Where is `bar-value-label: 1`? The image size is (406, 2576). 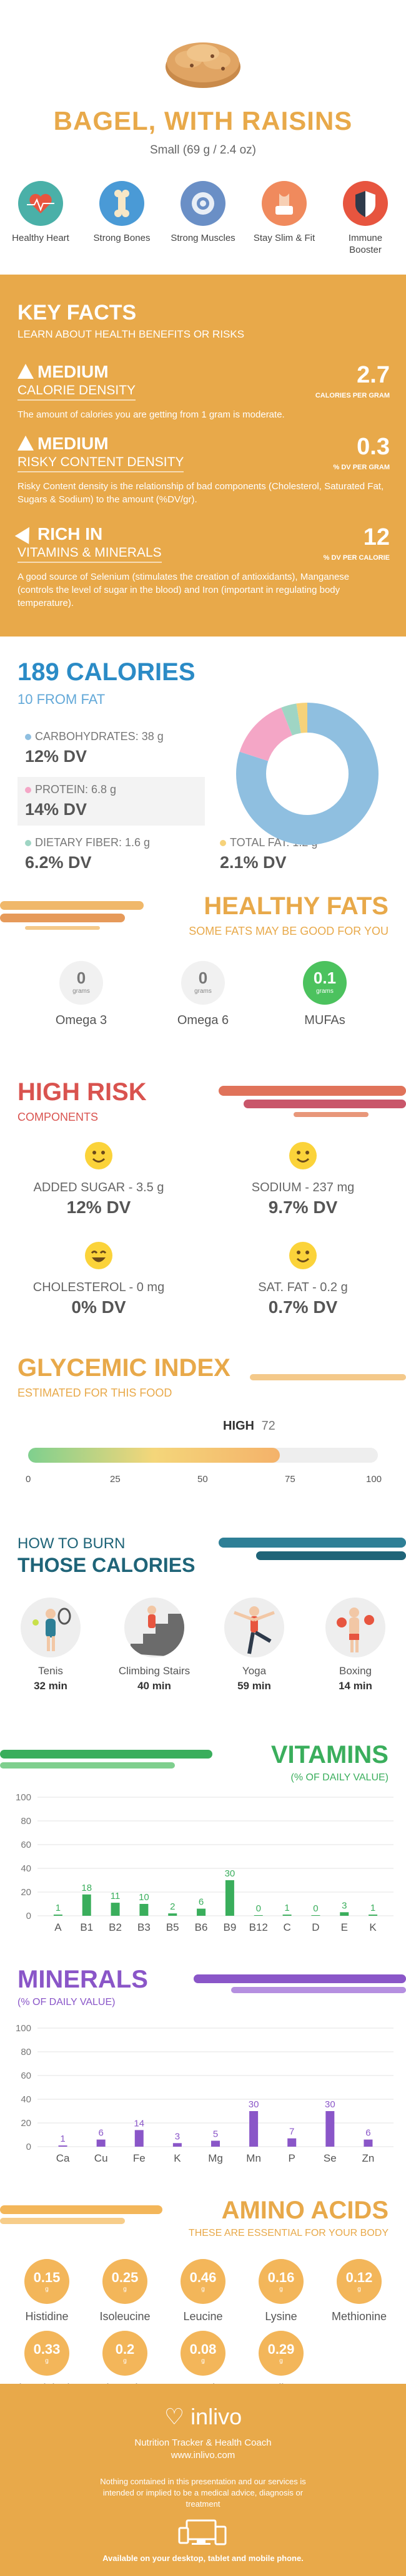 bar-value-label: 1 is located at coordinates (372, 1908).